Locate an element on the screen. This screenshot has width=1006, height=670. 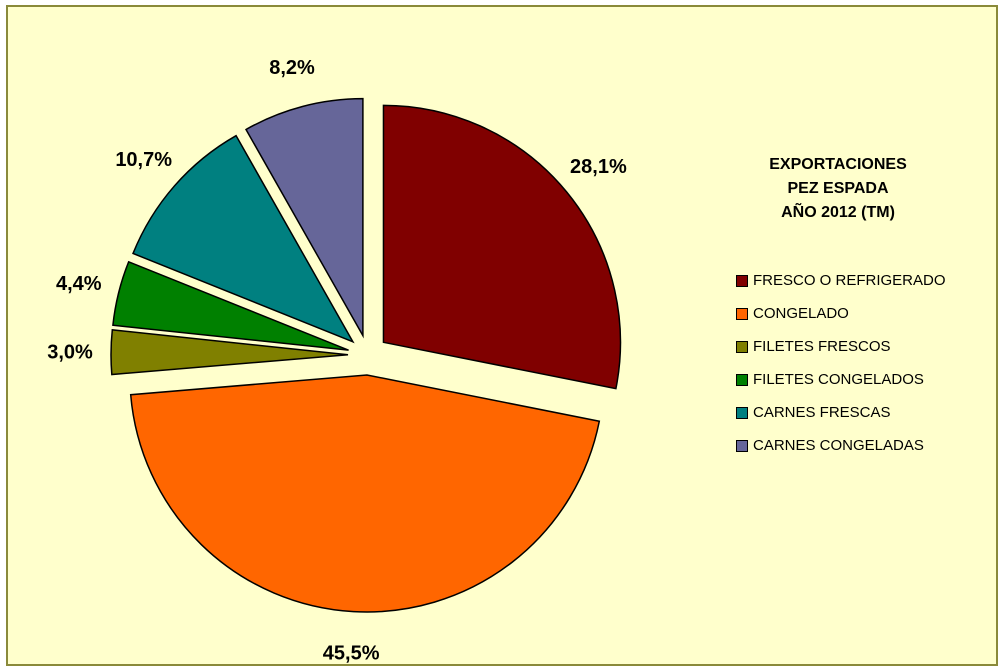
chart-title-line-2: PEZ ESPADA is located at coordinates (838, 188).